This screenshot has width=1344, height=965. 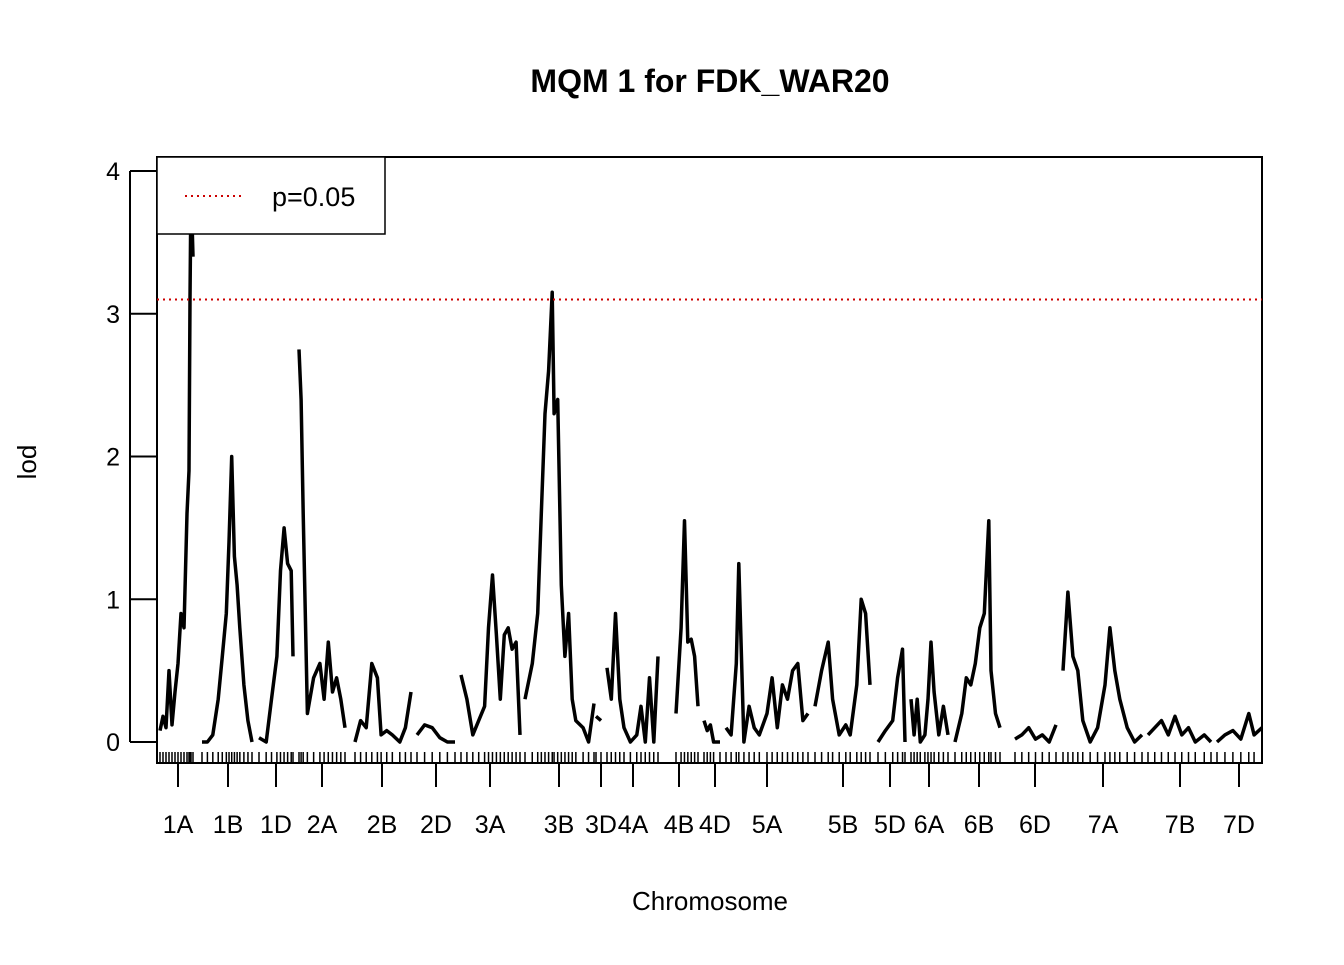 I want to click on x-tick-label-5b: 5B, so click(x=843, y=825).